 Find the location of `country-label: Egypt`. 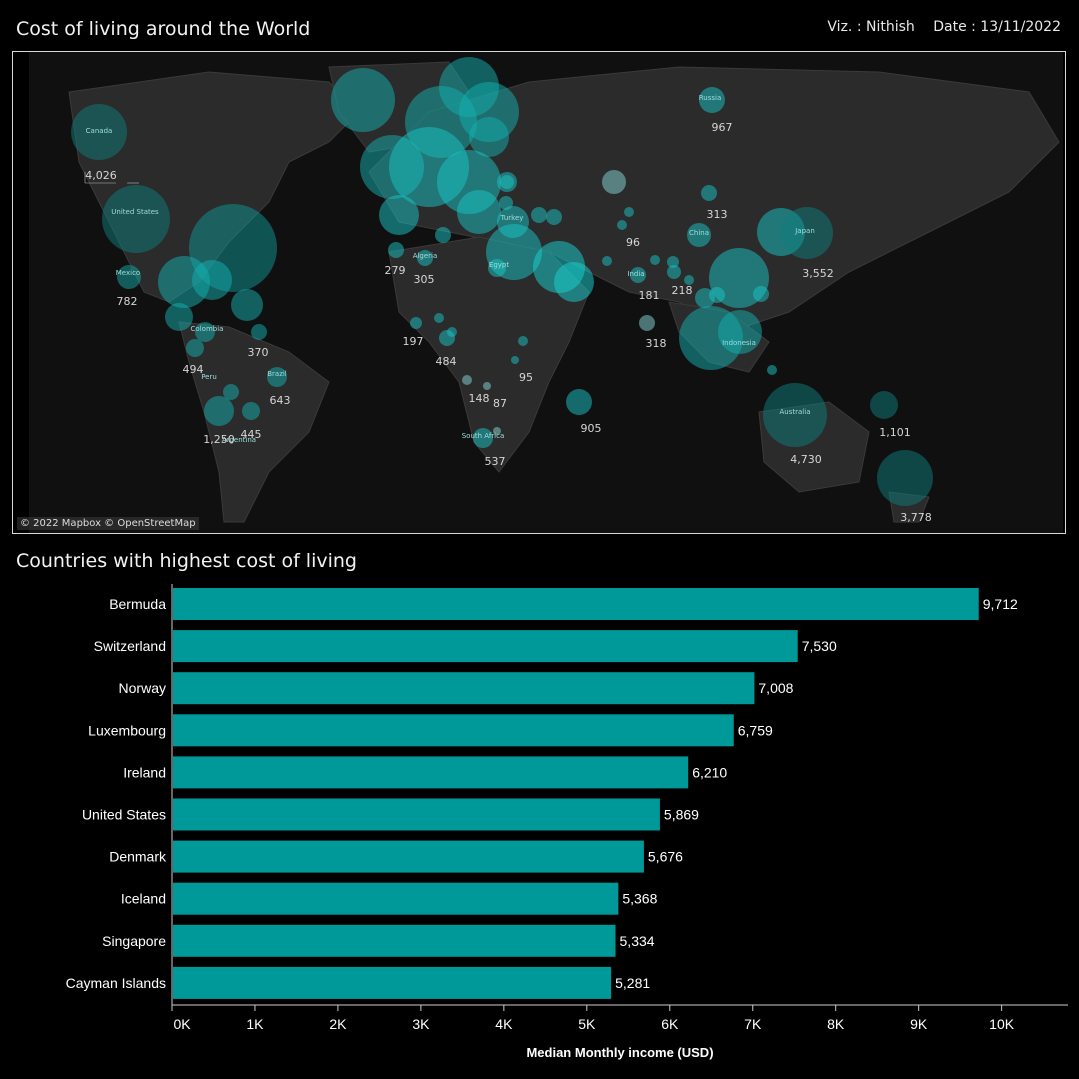

country-label: Egypt is located at coordinates (499, 265).